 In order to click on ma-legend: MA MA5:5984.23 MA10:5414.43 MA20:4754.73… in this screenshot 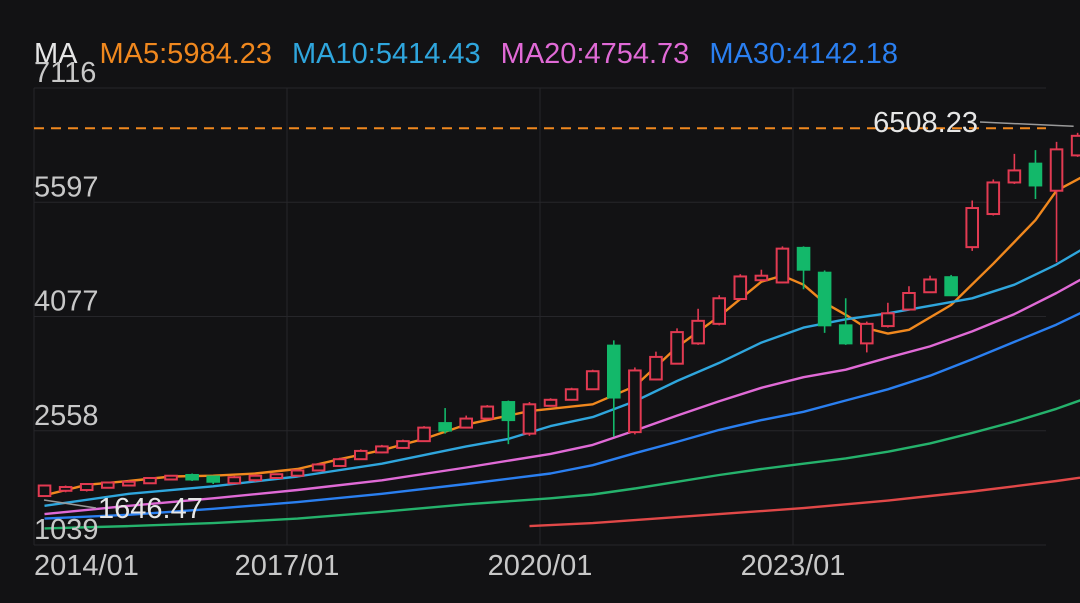, I will do `click(466, 54)`.